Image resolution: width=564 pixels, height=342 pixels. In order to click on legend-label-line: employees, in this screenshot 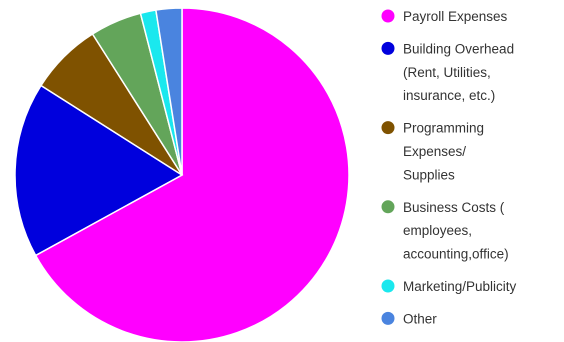, I will do `click(437, 230)`.